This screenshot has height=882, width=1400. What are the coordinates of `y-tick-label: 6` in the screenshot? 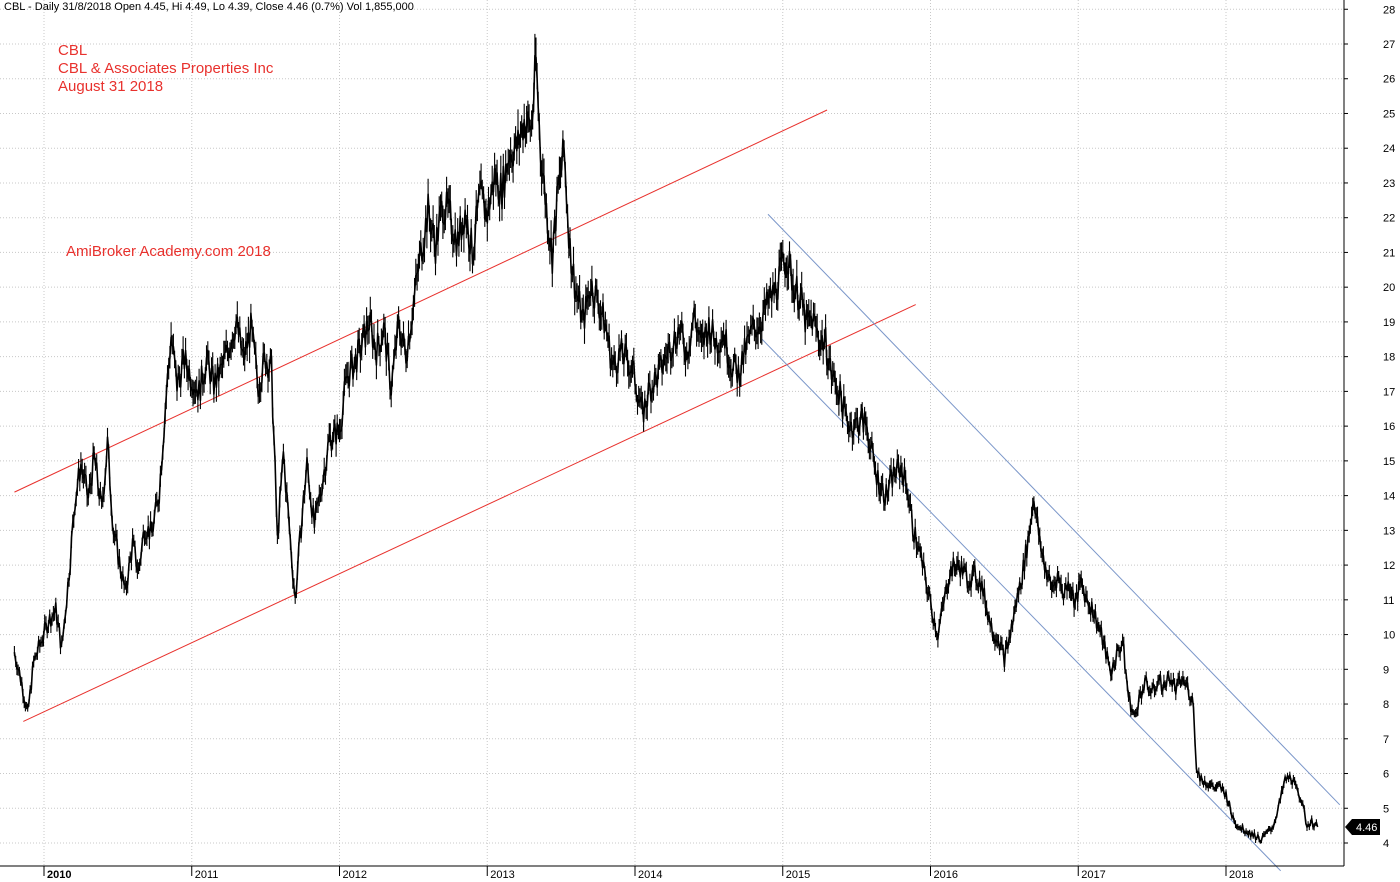 It's located at (1386, 775).